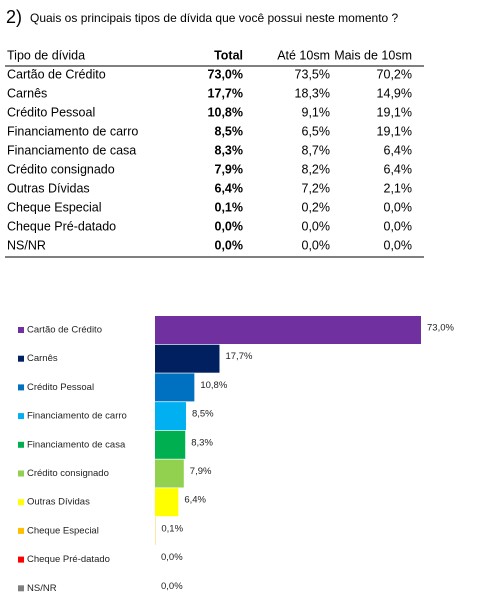  What do you see at coordinates (229, 150) in the screenshot?
I see `table-cell: 8,3%` at bounding box center [229, 150].